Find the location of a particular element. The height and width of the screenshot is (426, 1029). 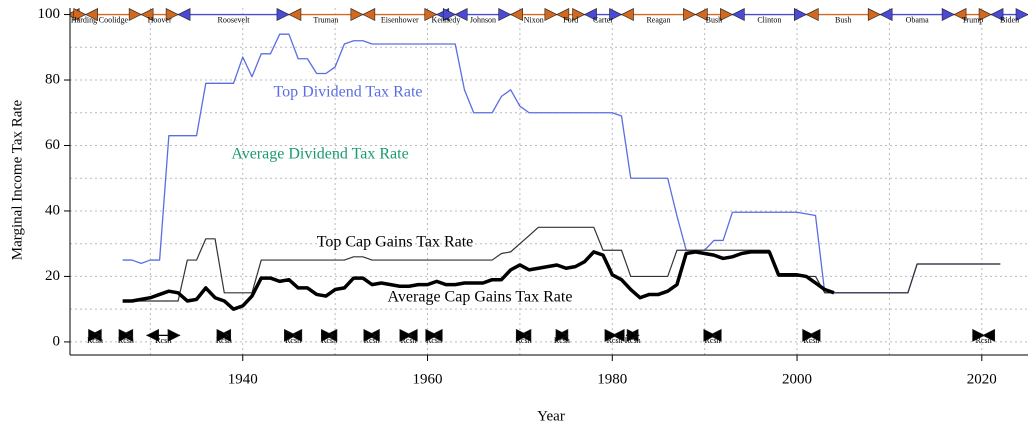

president-label: Ford is located at coordinates (570, 19).